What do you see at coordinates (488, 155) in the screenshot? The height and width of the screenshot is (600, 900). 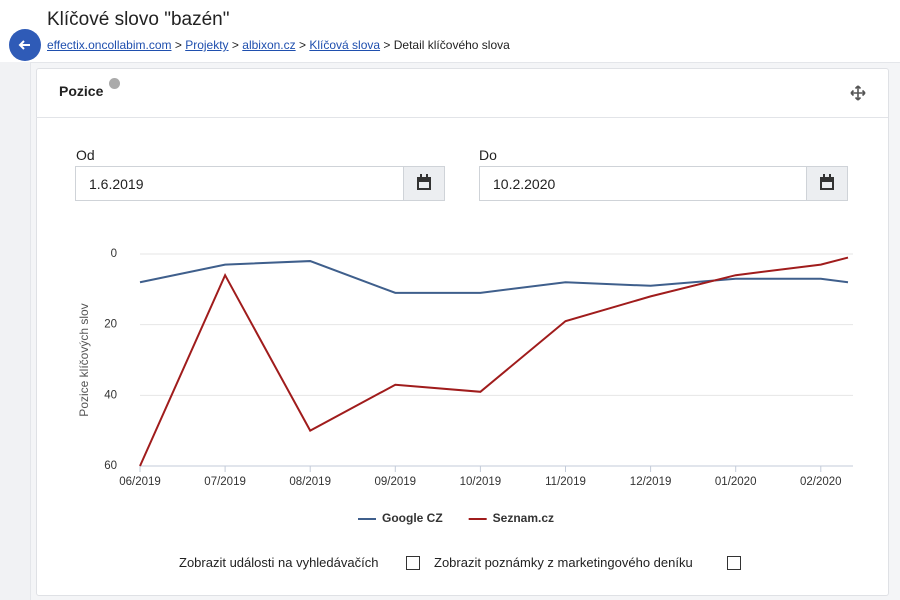 I see `to-label: Do` at bounding box center [488, 155].